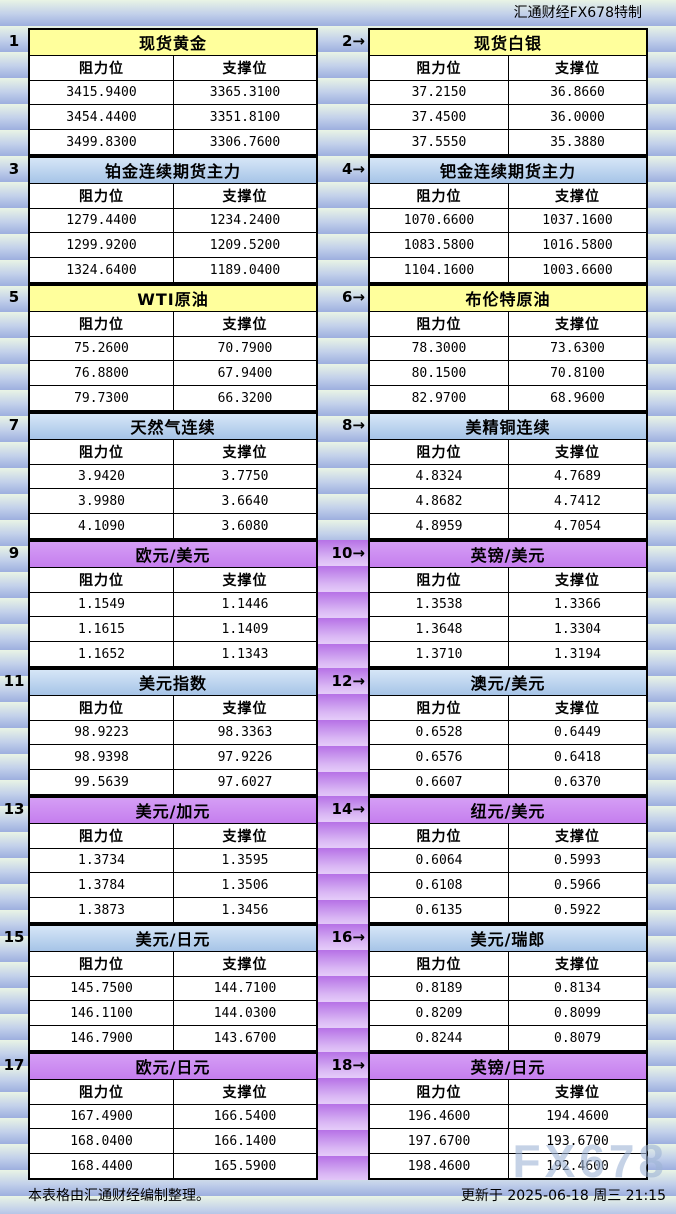  I want to click on support-value: 1003.6600, so click(577, 270).